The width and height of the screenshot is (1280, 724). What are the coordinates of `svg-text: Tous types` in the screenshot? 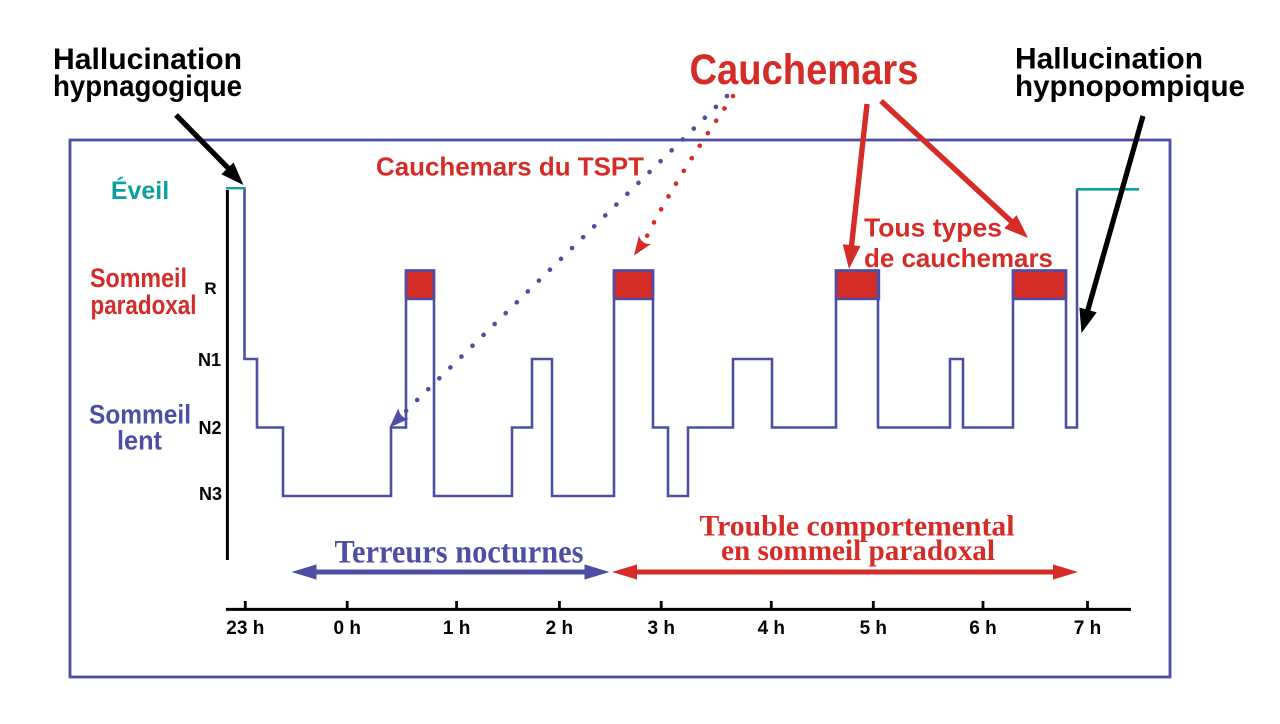 It's located at (933, 228).